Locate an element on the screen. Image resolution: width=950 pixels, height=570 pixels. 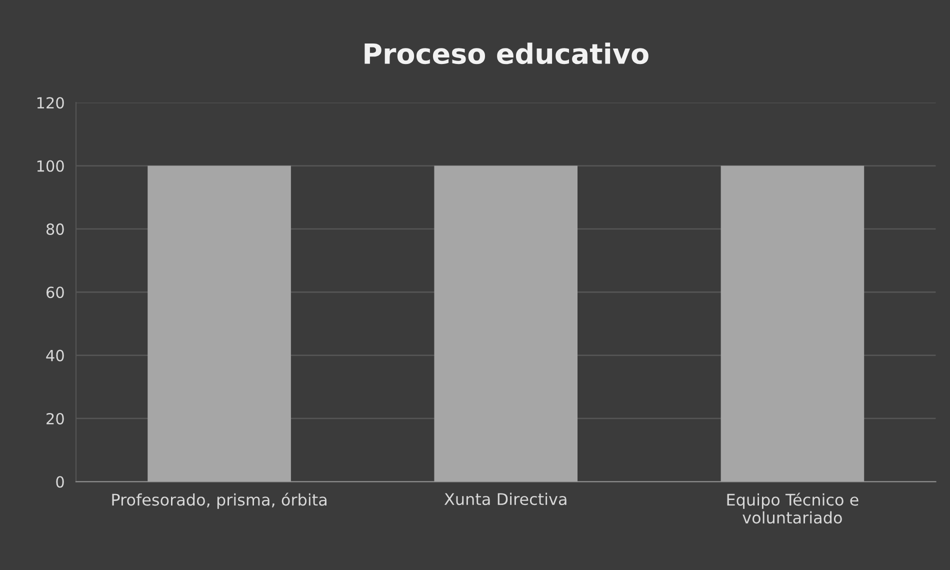
y-tick-label: 60 is located at coordinates (55, 292).